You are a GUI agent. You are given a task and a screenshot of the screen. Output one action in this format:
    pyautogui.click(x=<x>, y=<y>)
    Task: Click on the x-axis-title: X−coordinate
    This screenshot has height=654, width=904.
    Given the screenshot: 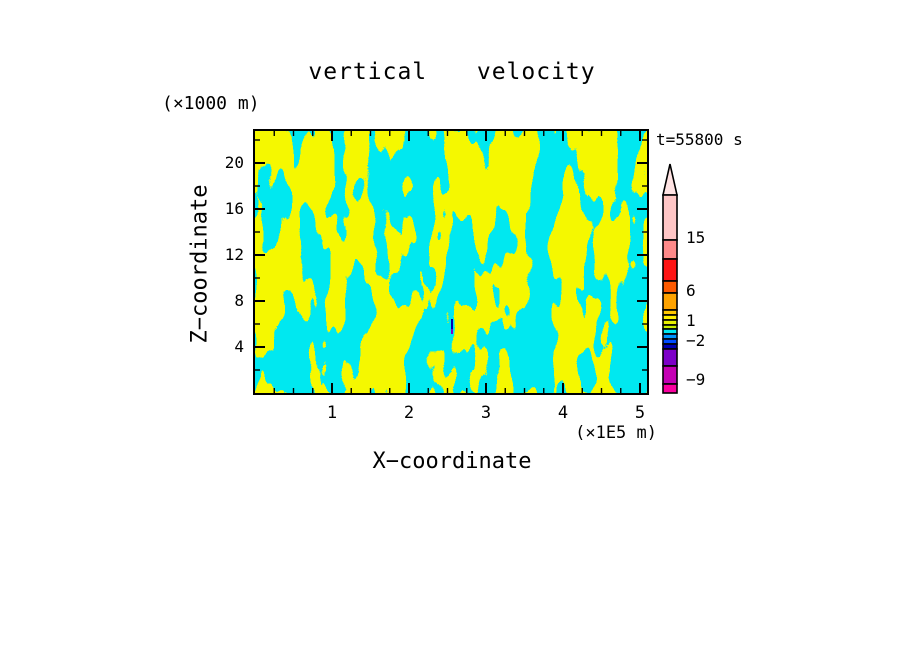 What is the action you would take?
    pyautogui.click(x=452, y=461)
    